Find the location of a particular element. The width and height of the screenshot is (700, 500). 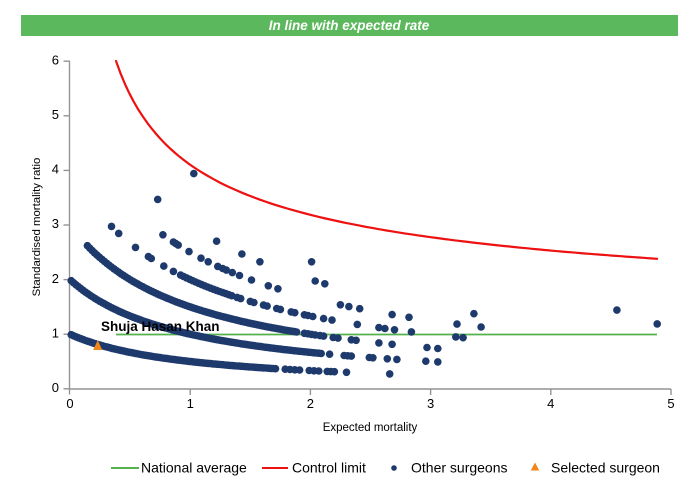

svg-text: In line with expected rate is located at coordinates (349, 25).